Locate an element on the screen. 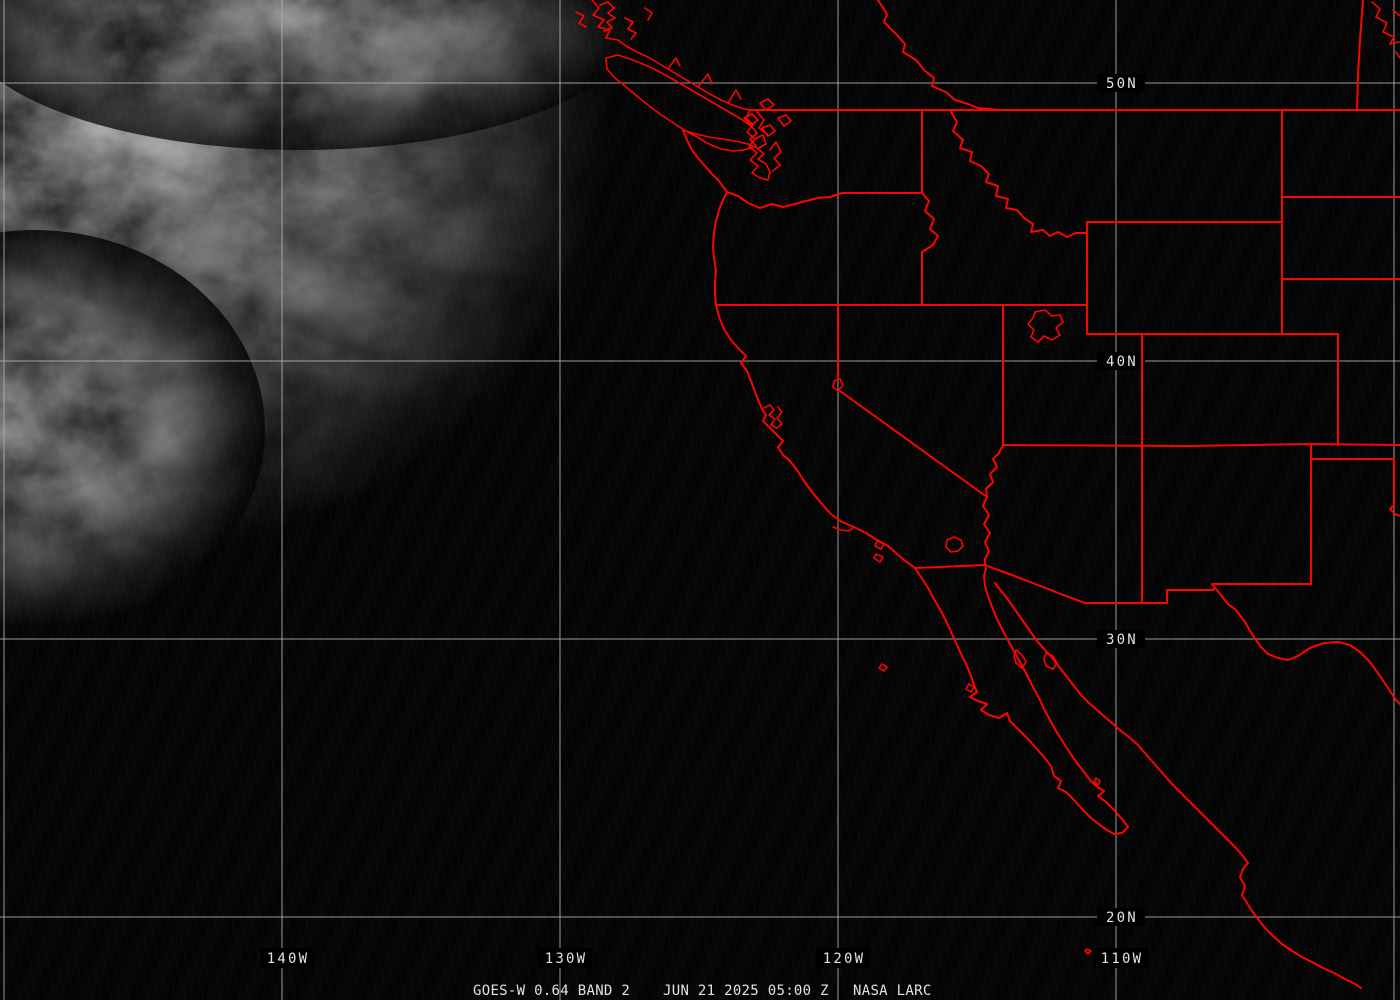 The image size is (1400, 1000). river-colorado is located at coordinates (993, 505).